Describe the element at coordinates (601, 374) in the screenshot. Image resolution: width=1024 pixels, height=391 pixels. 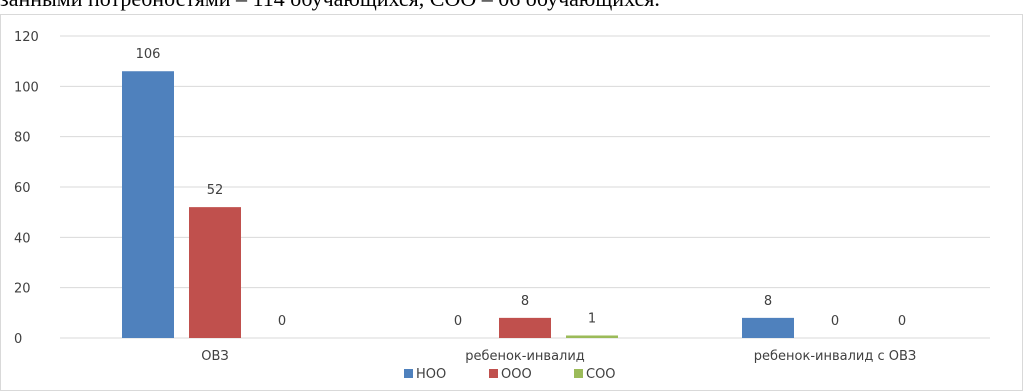
I see `legend-label: СОО` at that location.